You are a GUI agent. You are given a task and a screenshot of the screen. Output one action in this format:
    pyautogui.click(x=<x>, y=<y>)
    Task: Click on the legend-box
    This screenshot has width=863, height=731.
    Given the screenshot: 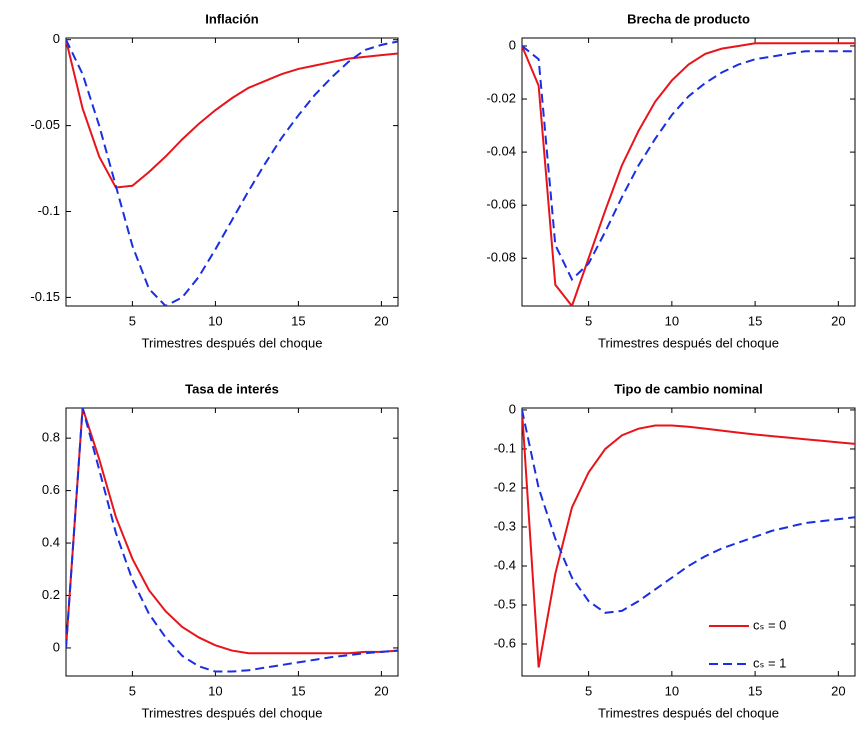 What is the action you would take?
    pyautogui.click(x=776, y=641)
    